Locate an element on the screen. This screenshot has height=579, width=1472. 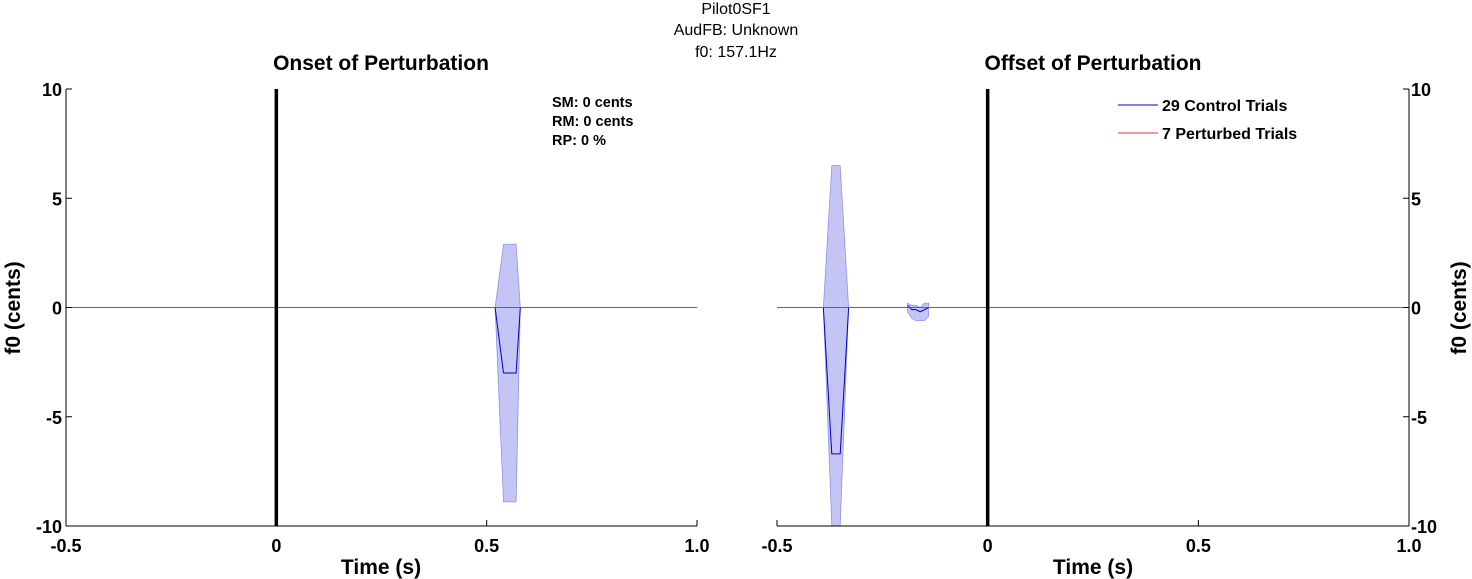
onset-stat-rm: RM: 0 cents is located at coordinates (592, 122).